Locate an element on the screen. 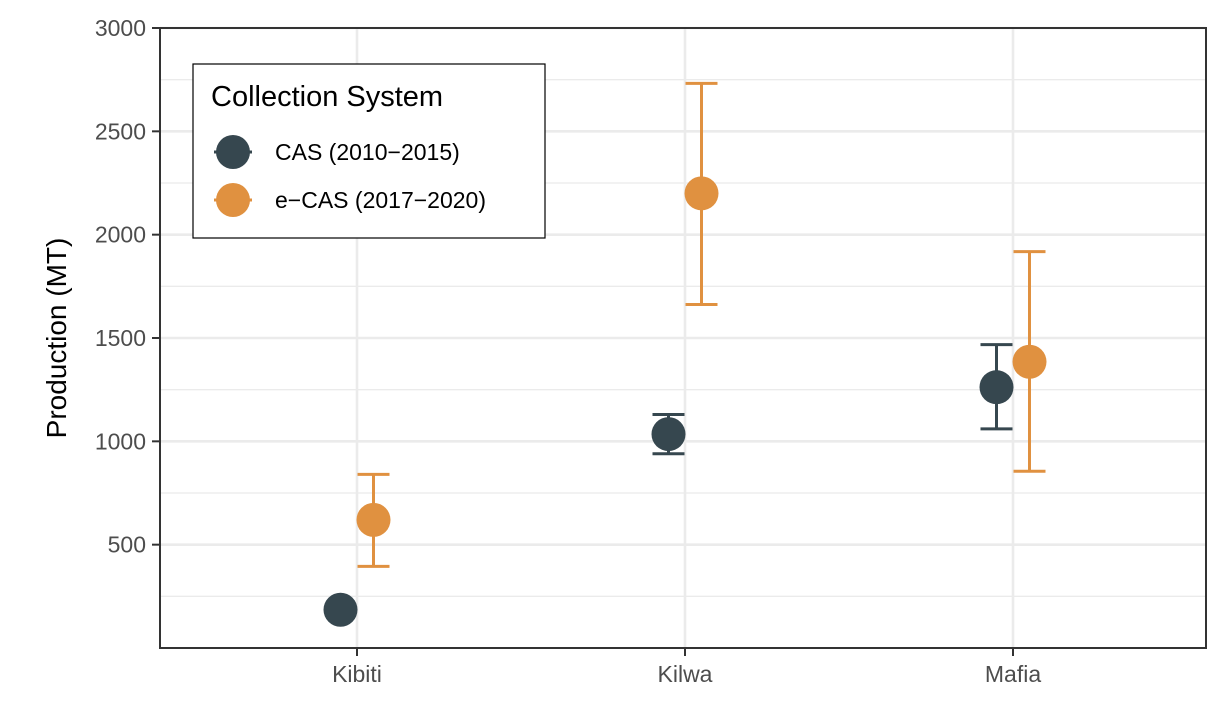  x-tick-label: Kilwa is located at coordinates (685, 674).